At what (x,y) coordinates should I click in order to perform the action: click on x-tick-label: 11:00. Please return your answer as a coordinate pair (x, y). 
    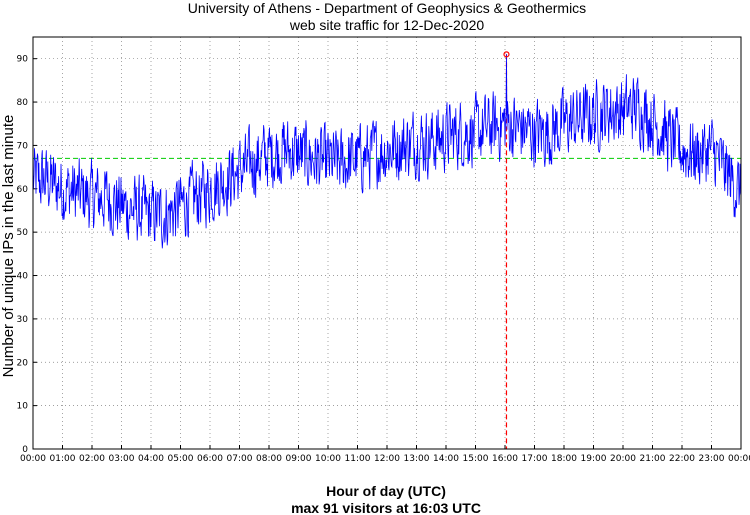
    Looking at the image, I should click on (358, 459).